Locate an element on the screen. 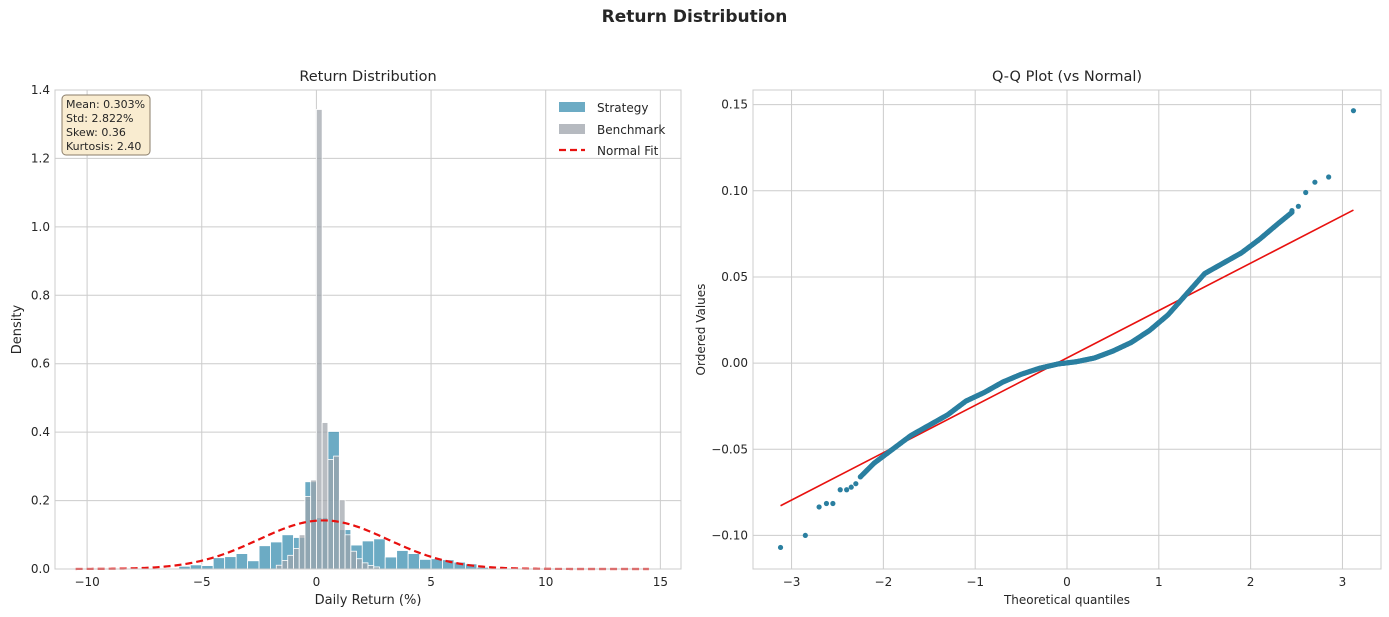  histogram-ytick-label: 1.4 is located at coordinates (40, 90).